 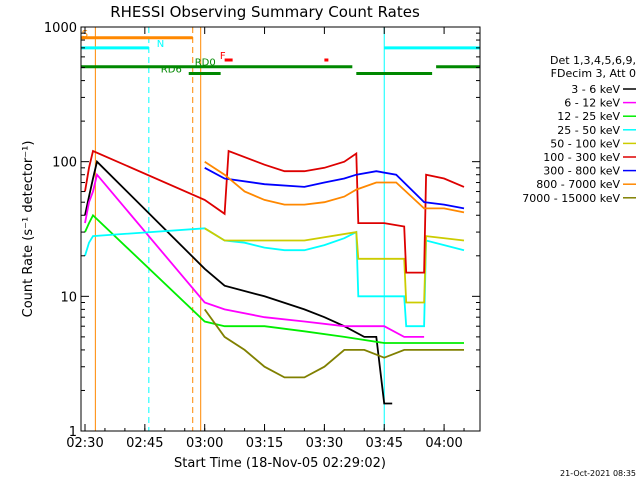 I want to click on x-tick-label-3: 03:15, so click(x=264, y=443).